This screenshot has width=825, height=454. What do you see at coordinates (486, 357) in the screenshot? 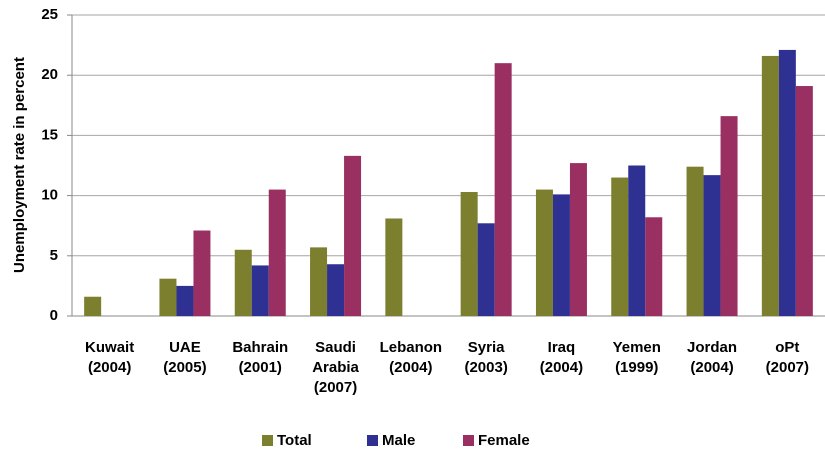
I see `x-tick-label: Syria (2003)` at bounding box center [486, 357].